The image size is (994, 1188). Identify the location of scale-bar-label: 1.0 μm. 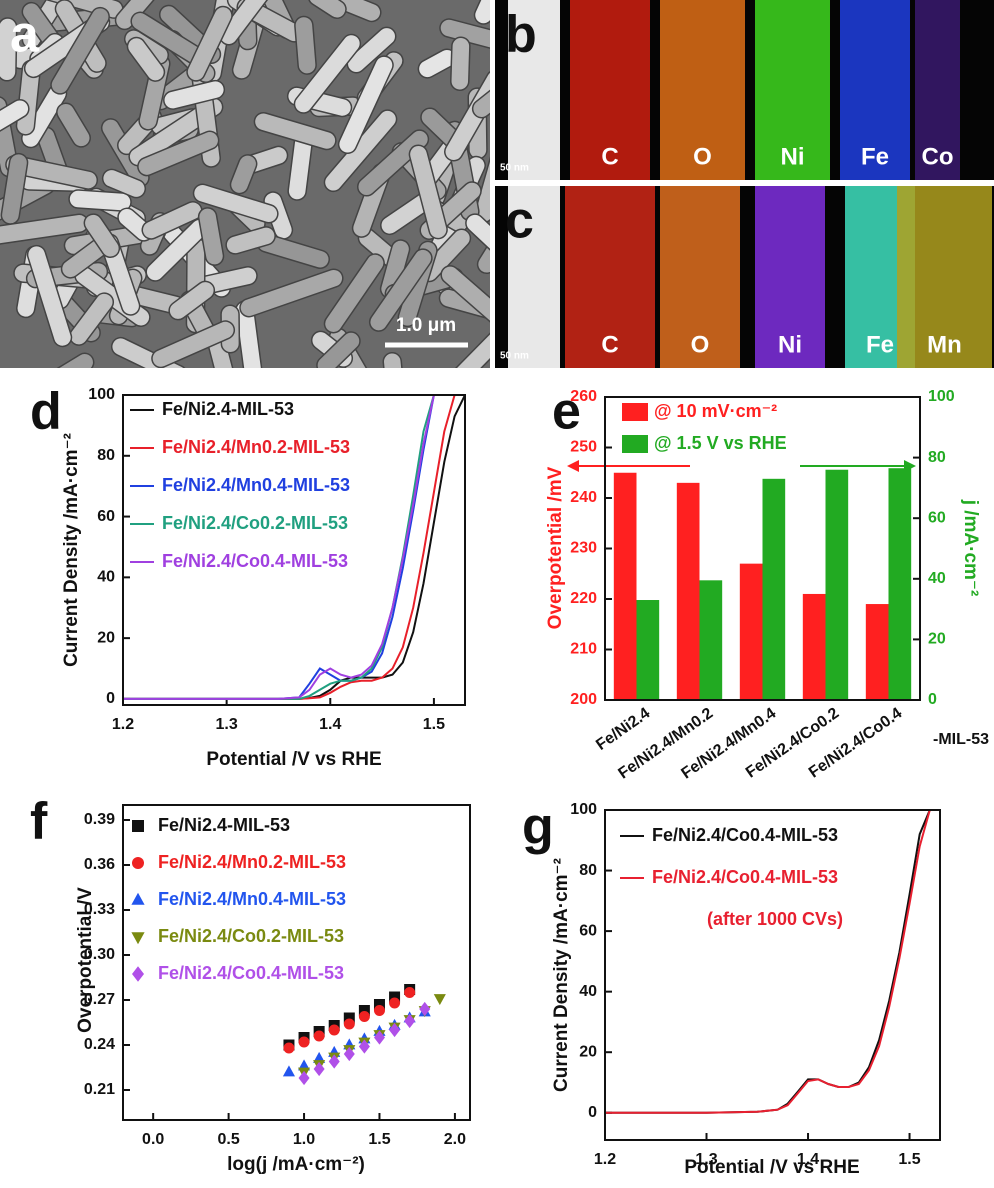
(426, 325).